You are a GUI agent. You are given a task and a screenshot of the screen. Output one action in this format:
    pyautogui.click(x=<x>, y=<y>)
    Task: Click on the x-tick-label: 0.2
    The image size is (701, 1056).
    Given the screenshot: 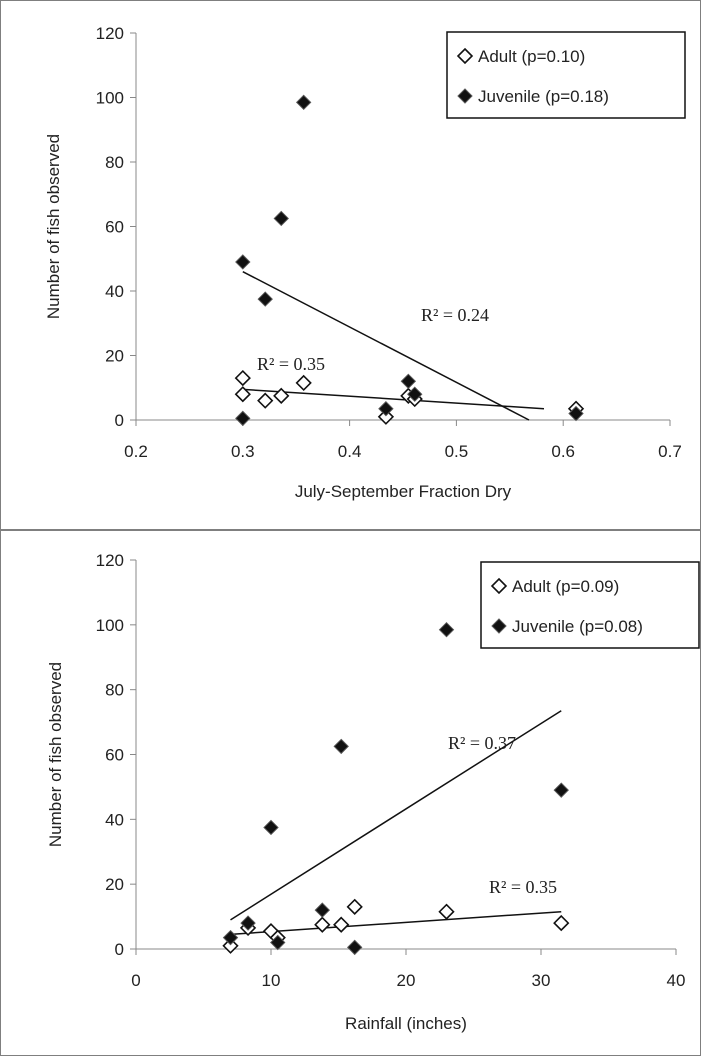 What is the action you would take?
    pyautogui.click(x=136, y=451)
    